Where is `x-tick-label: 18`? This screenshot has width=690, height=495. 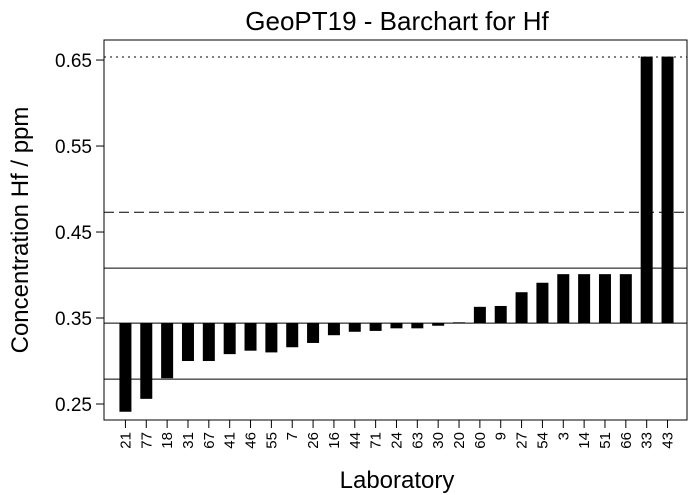
x-tick-label: 18 is located at coordinates (167, 440).